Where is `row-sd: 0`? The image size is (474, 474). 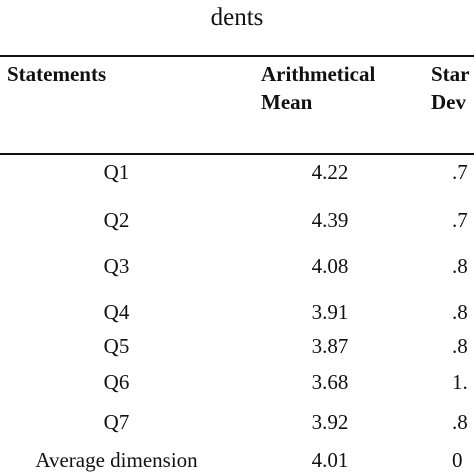
row-sd: 0 is located at coordinates (457, 460).